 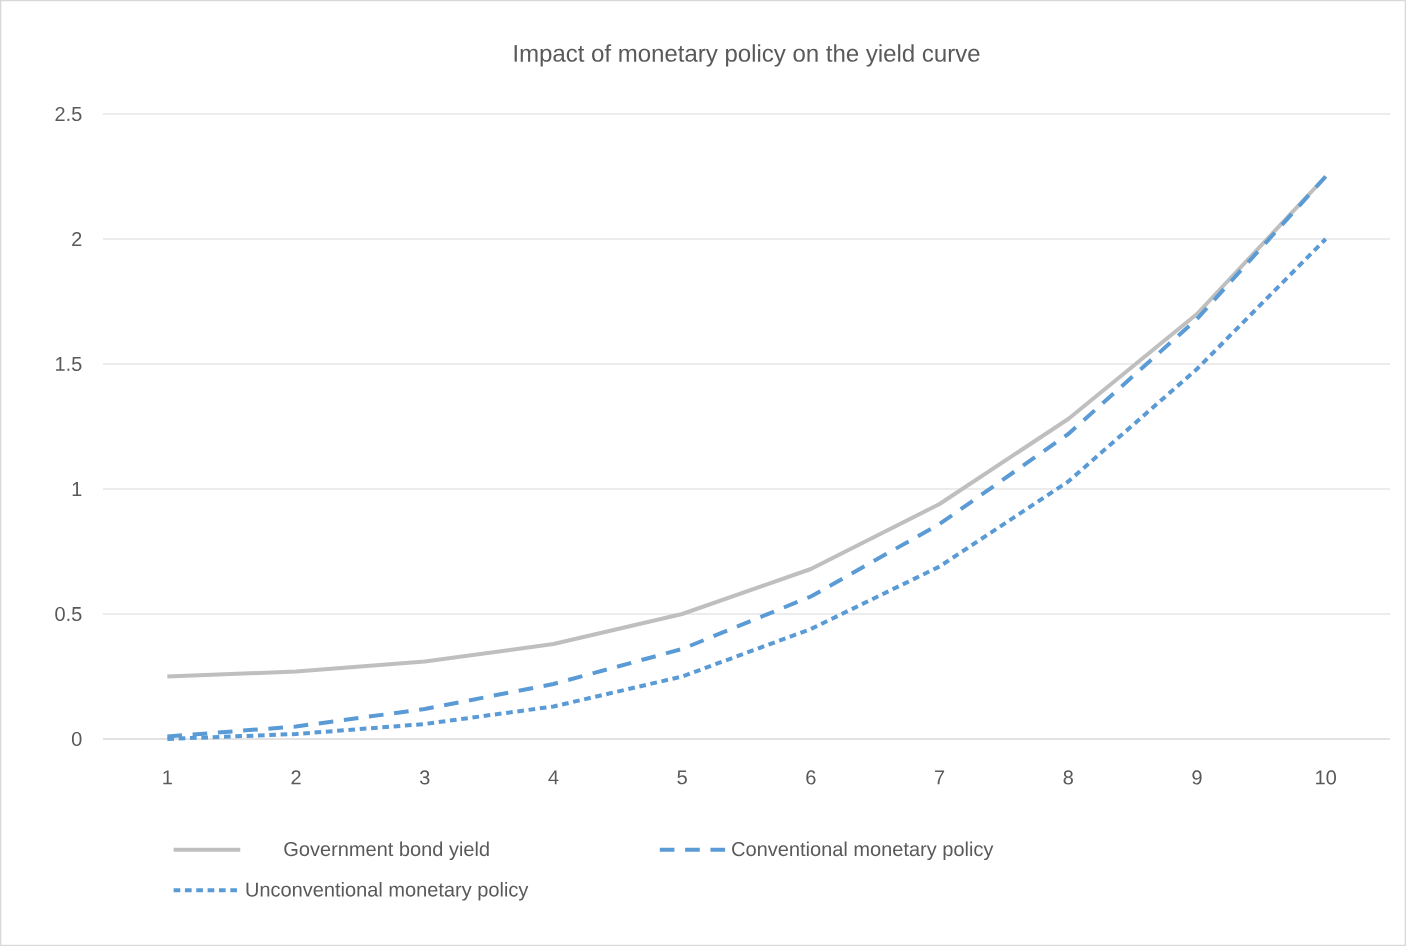 What do you see at coordinates (424, 777) in the screenshot?
I see `x-tick-label: 3` at bounding box center [424, 777].